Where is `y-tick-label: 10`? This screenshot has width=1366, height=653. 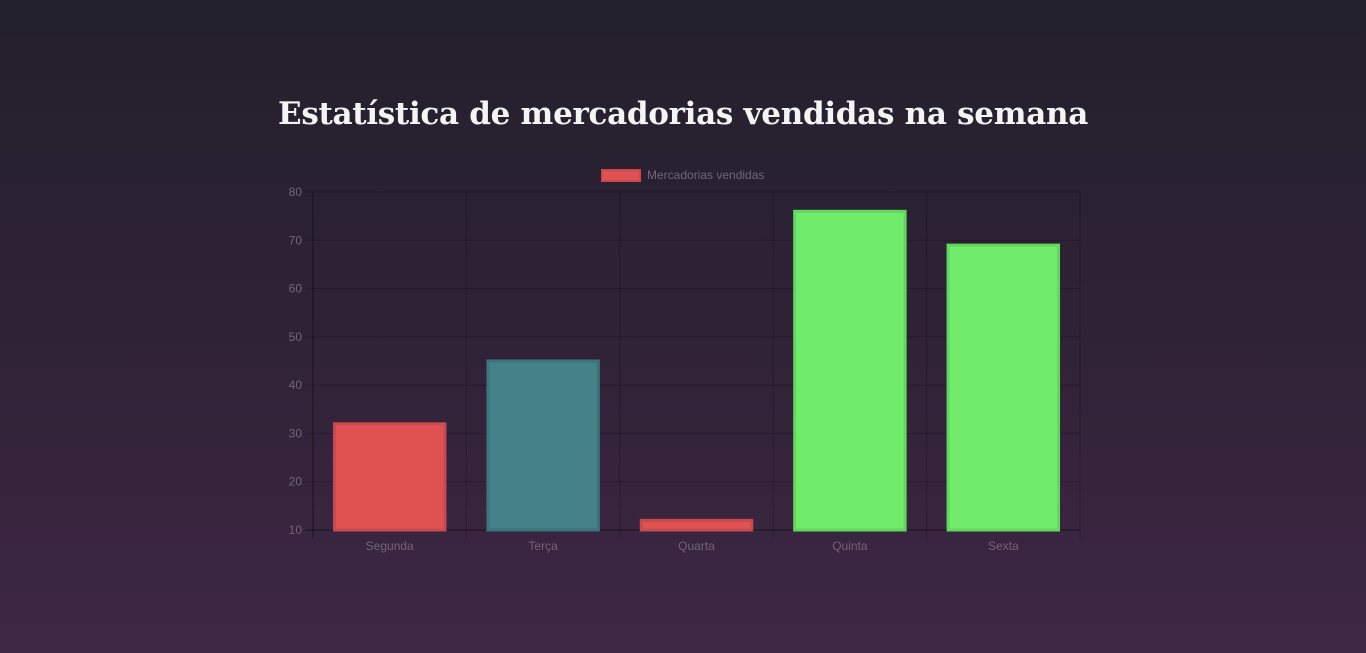
y-tick-label: 10 is located at coordinates (296, 530).